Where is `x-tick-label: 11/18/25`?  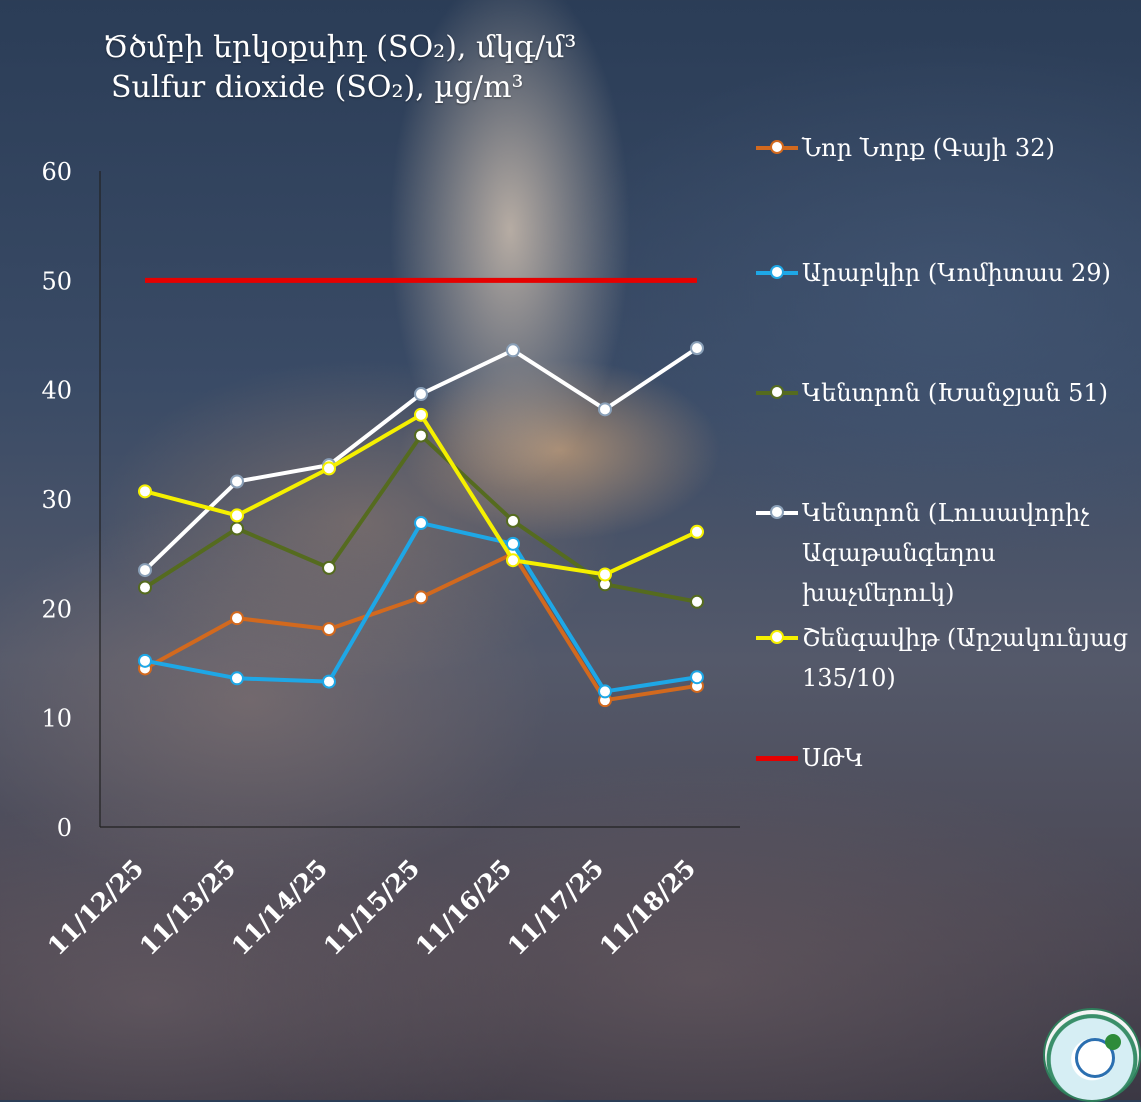
x-tick-label: 11/18/25 is located at coordinates (647, 907).